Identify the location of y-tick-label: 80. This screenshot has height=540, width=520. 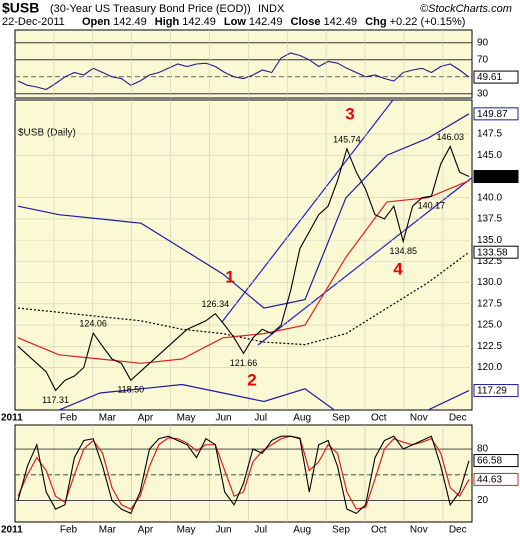
(483, 449).